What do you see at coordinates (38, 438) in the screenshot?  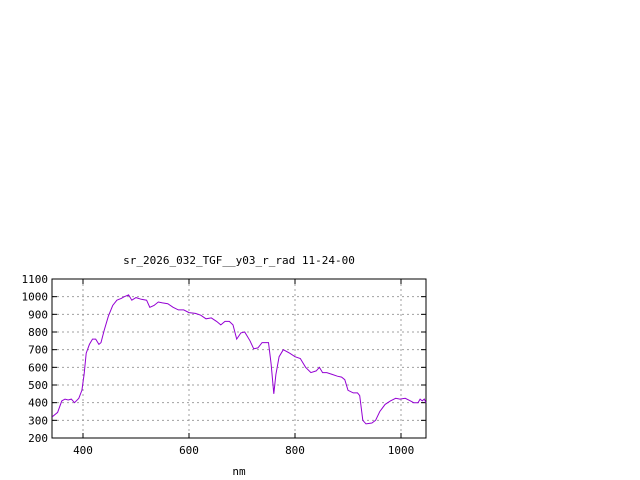 I see `y-tick-label: 200` at bounding box center [38, 438].